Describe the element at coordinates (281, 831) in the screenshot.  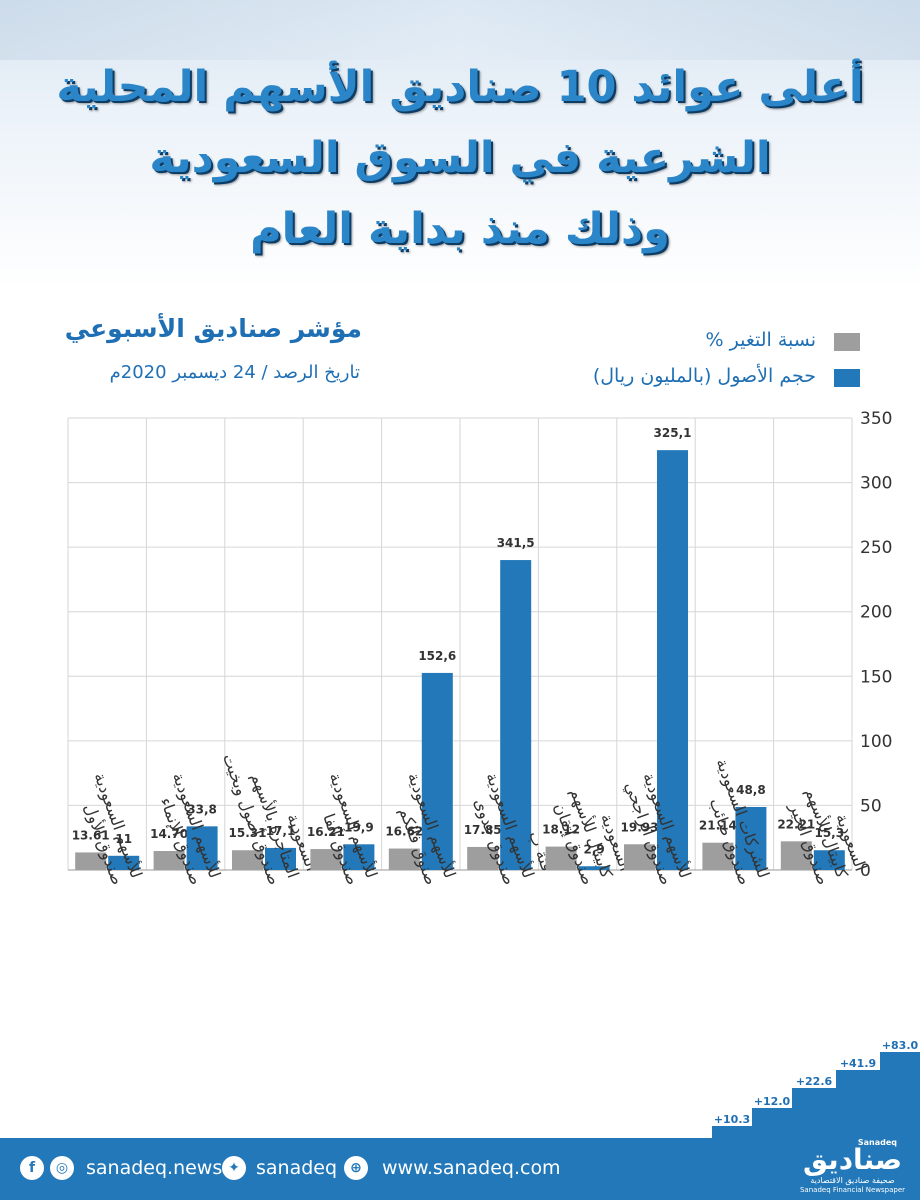
I see `data-label-assets: 17,1` at that location.